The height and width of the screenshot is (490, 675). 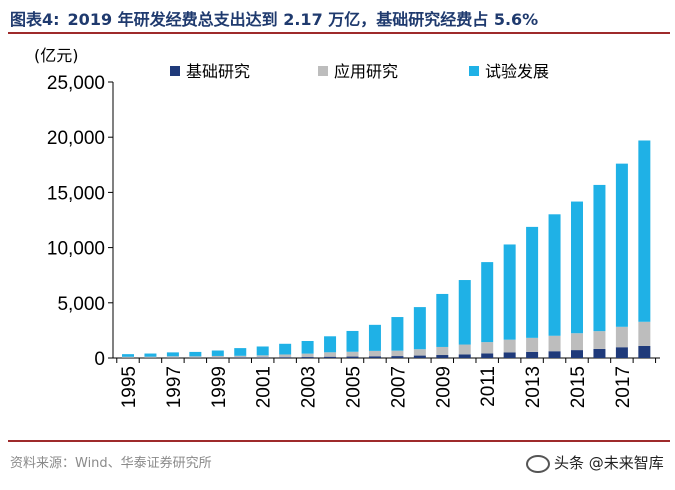 I want to click on legend-label: 应用研究, so click(x=366, y=71).